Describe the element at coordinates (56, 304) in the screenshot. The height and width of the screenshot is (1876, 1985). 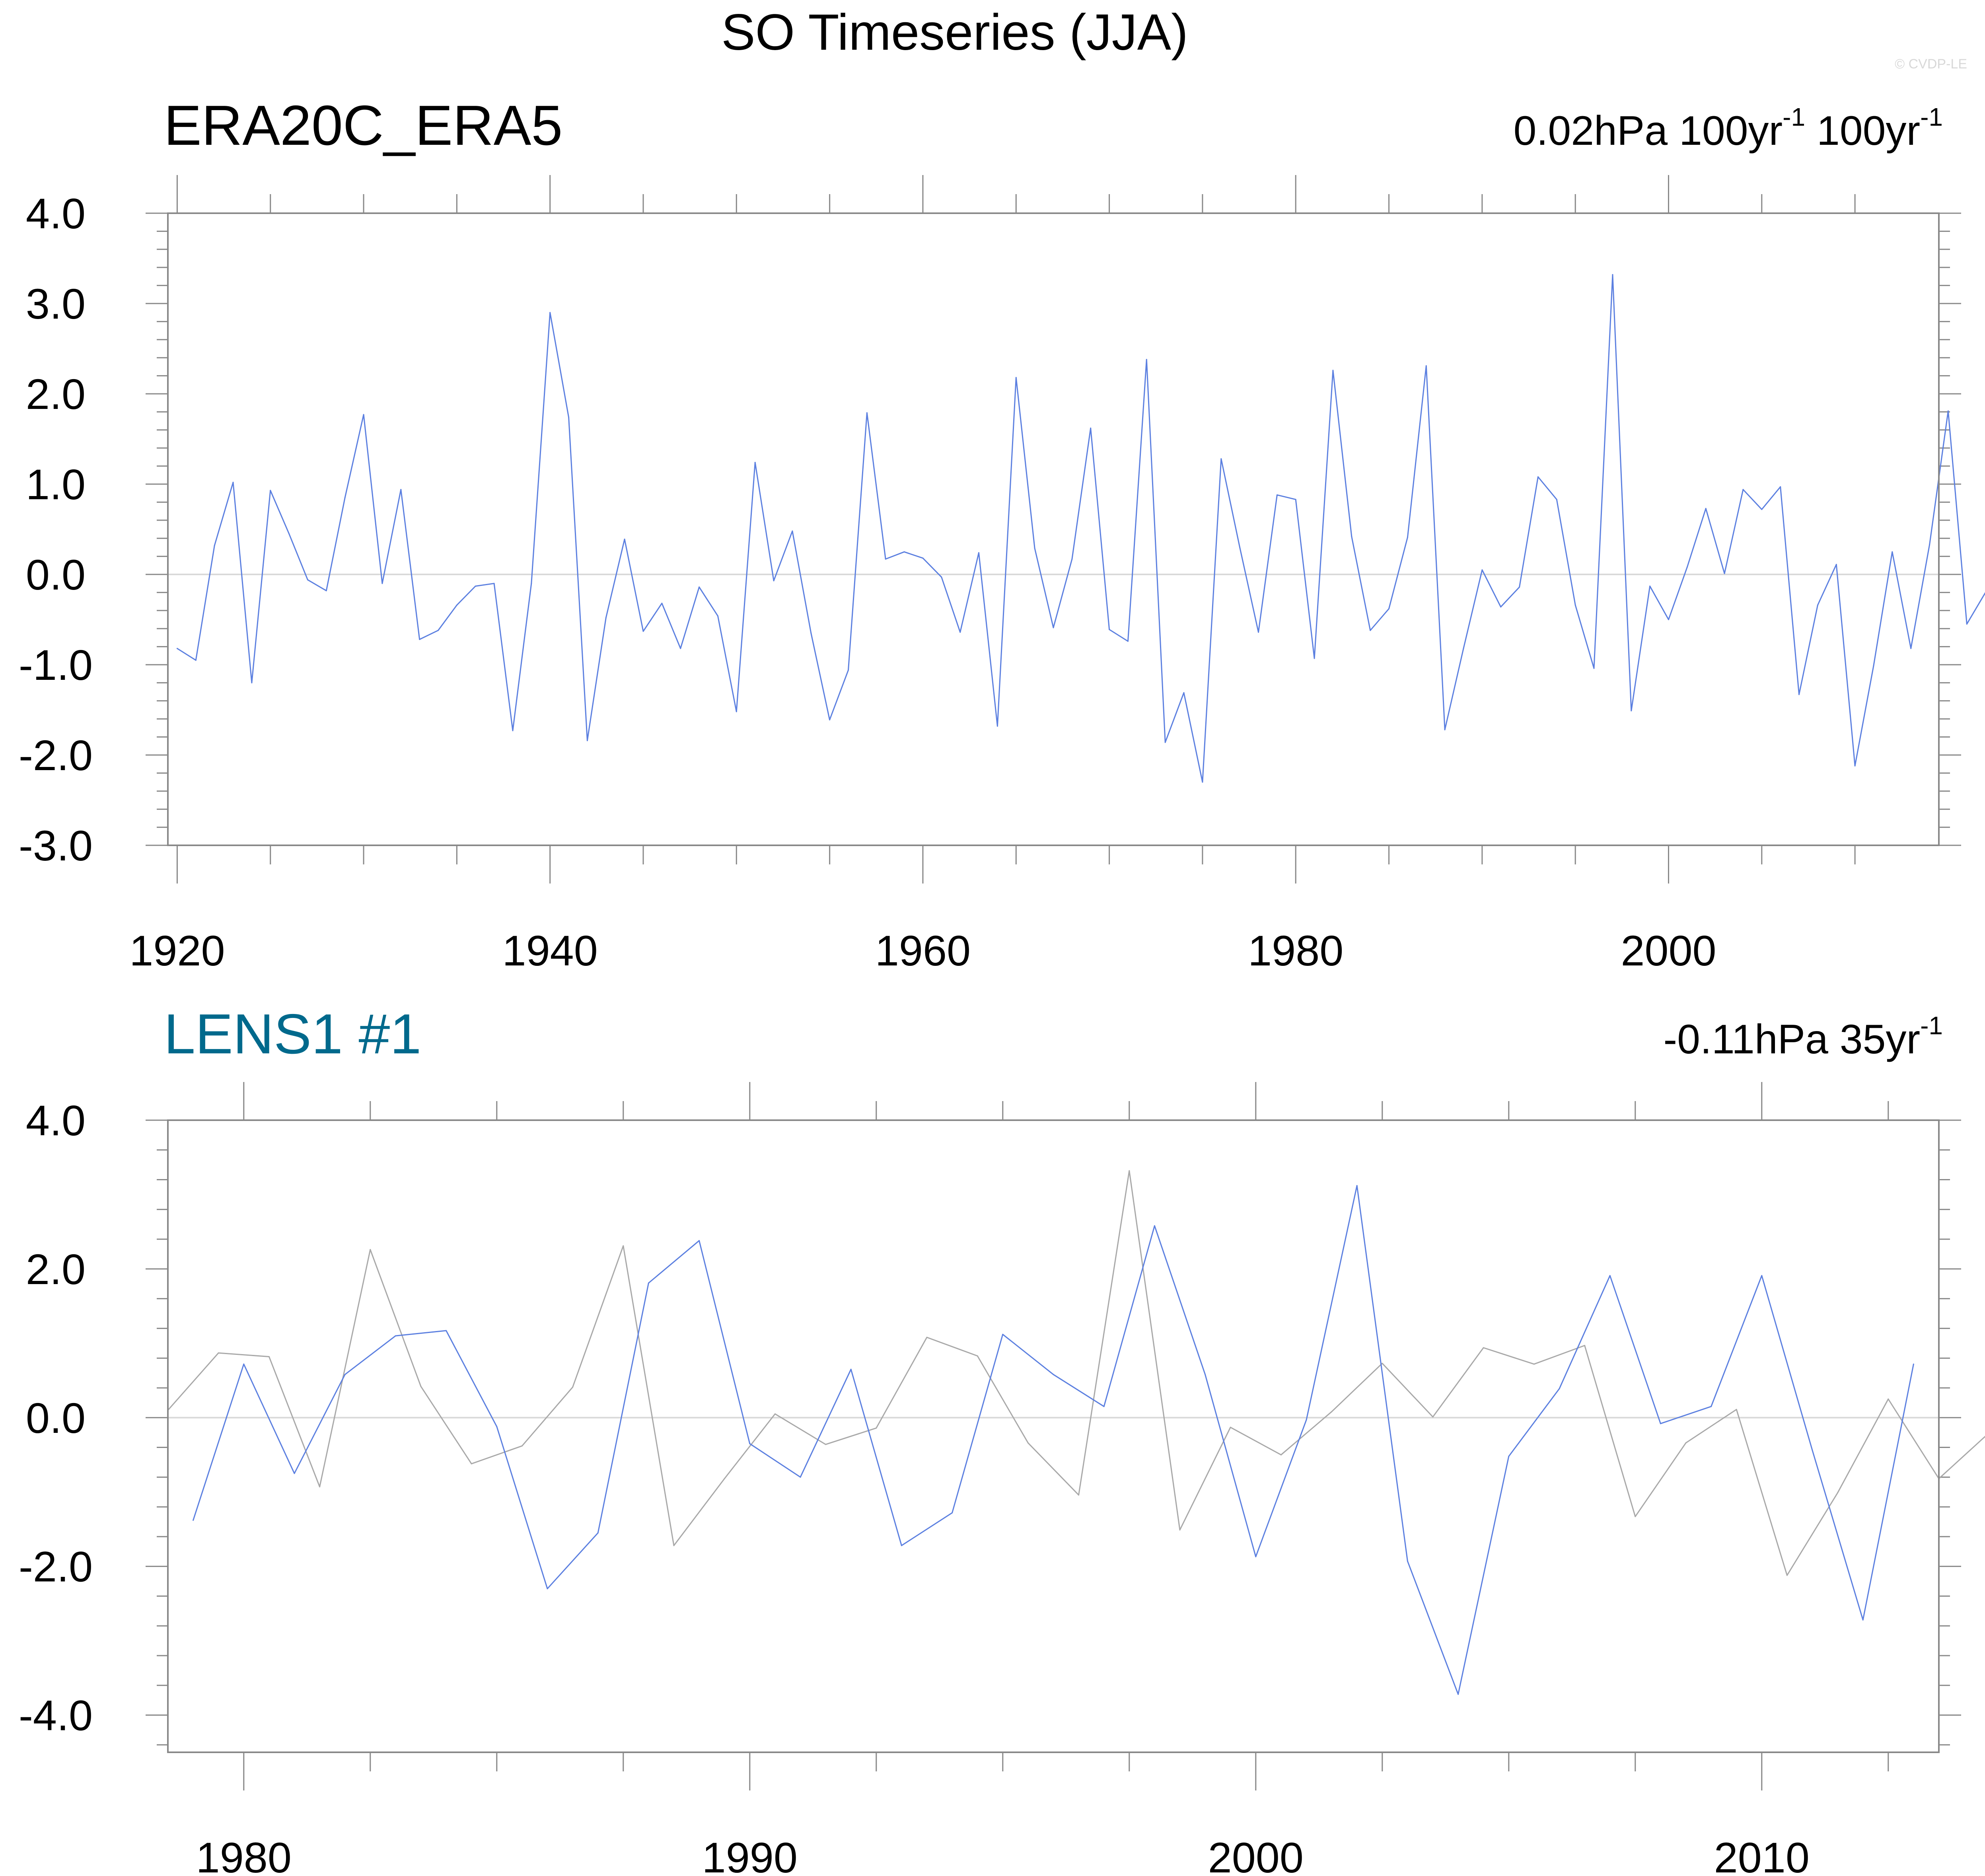
I see `y-tick-label: 3.0` at that location.